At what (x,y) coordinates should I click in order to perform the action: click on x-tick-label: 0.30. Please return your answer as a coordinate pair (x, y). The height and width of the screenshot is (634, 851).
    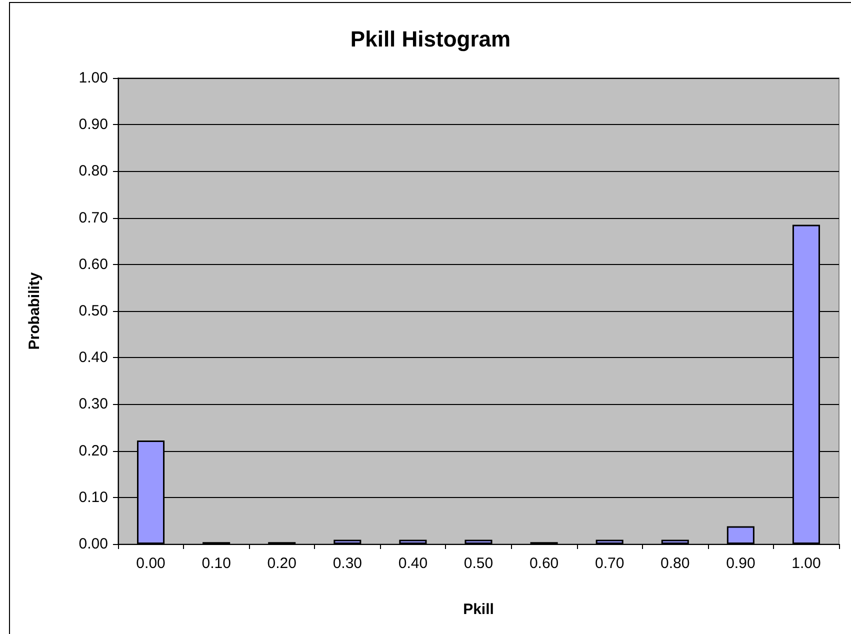
    Looking at the image, I should click on (347, 563).